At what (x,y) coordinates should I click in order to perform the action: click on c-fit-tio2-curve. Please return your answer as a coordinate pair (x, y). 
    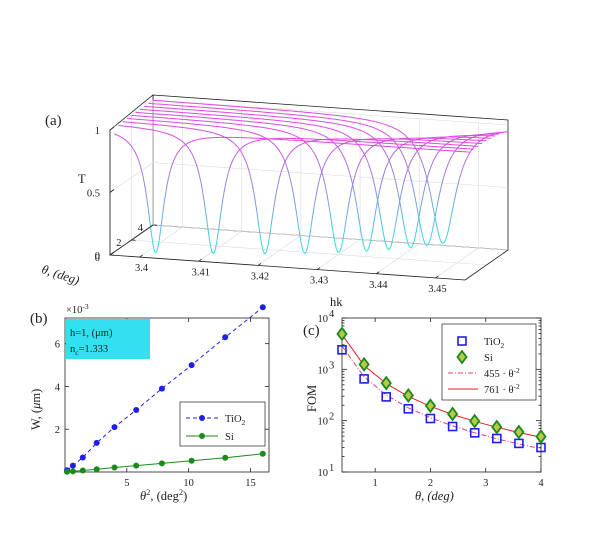
    Looking at the image, I should click on (441, 397).